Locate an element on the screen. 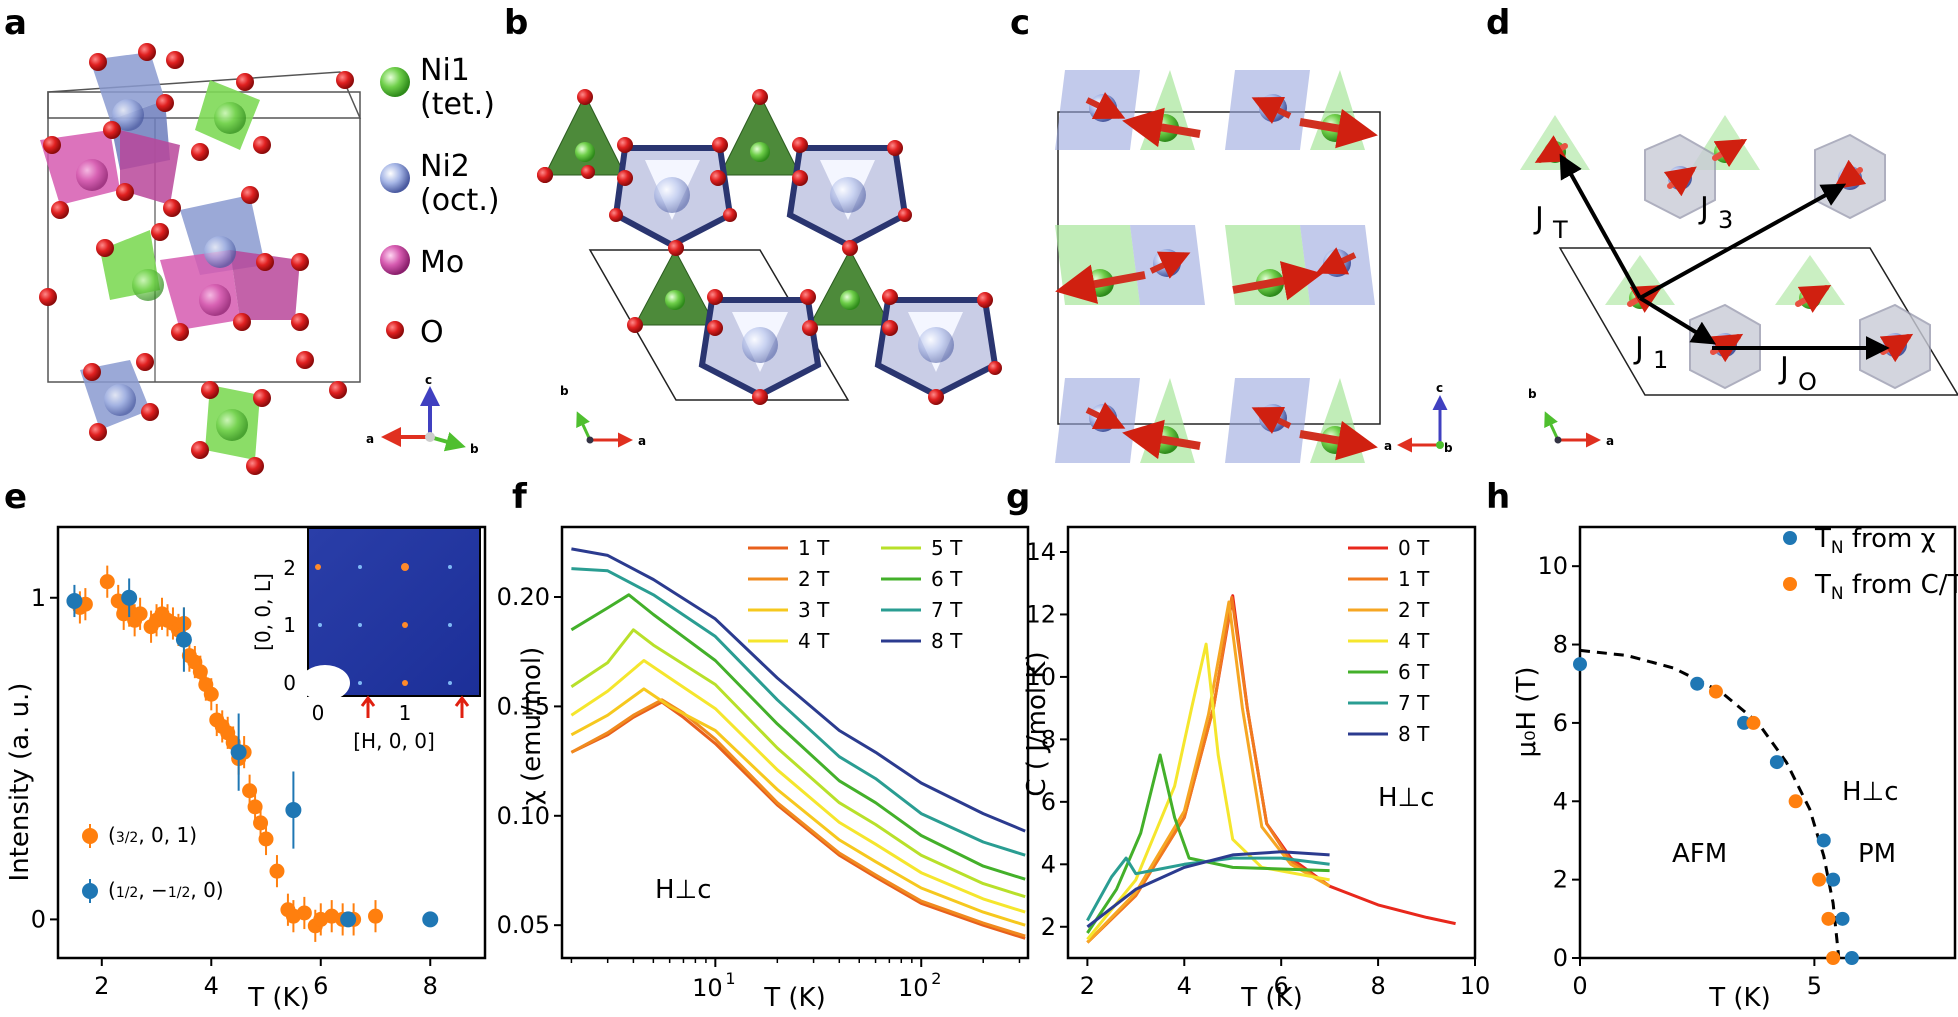 The height and width of the screenshot is (1017, 1958). inset-xtick: 0 is located at coordinates (318, 713).